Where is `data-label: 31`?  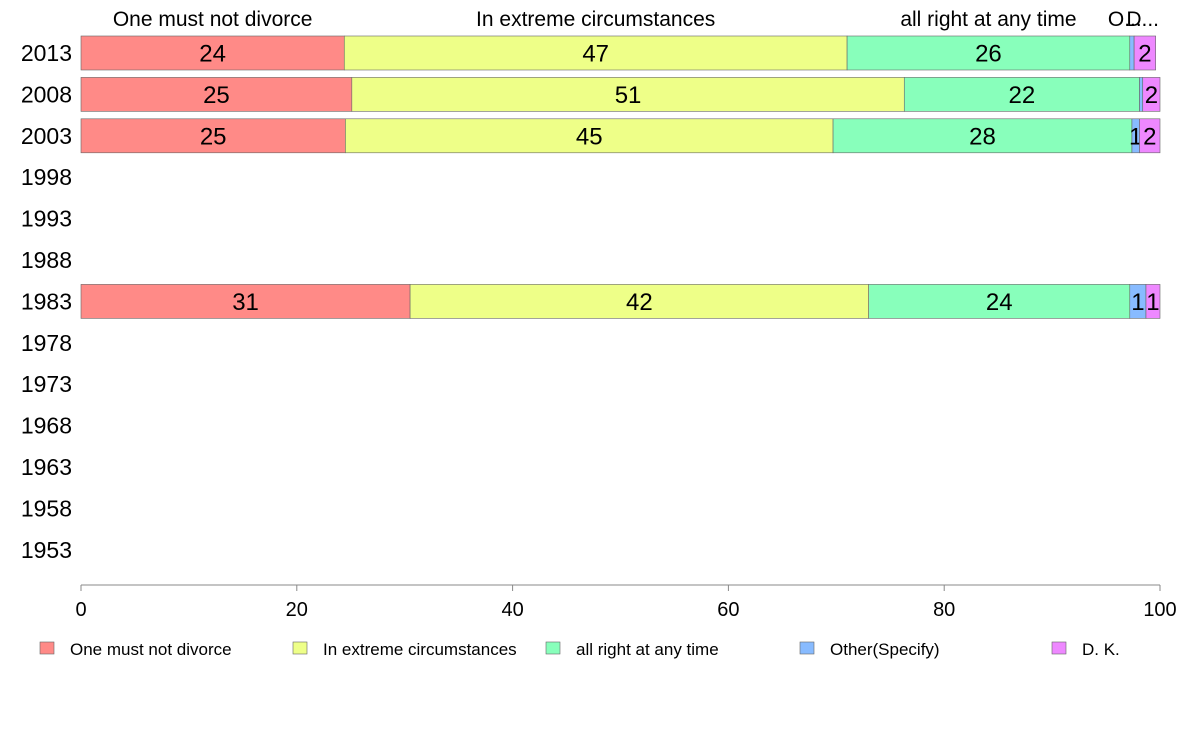
data-label: 31 is located at coordinates (245, 302).